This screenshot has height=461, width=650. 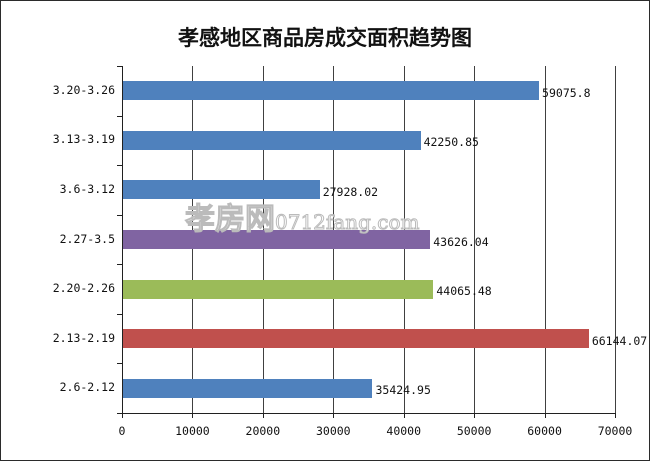 I want to click on category-label: 2.13-2.19, so click(x=83, y=337).